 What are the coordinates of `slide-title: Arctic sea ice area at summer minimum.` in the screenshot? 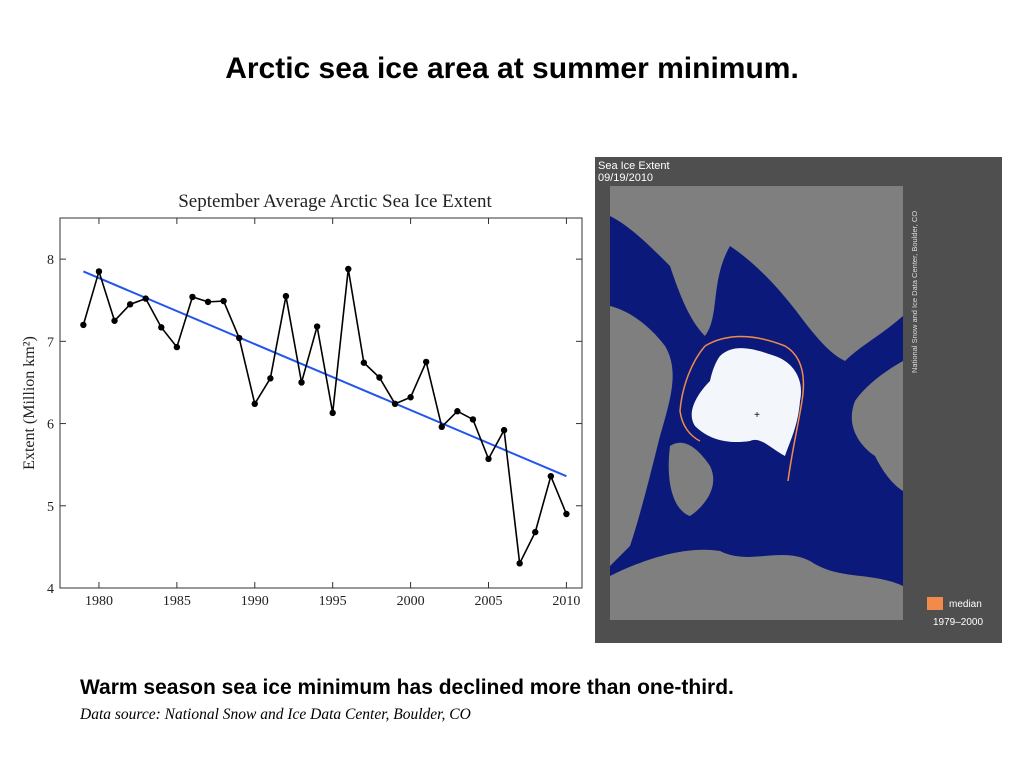 It's located at (512, 68).